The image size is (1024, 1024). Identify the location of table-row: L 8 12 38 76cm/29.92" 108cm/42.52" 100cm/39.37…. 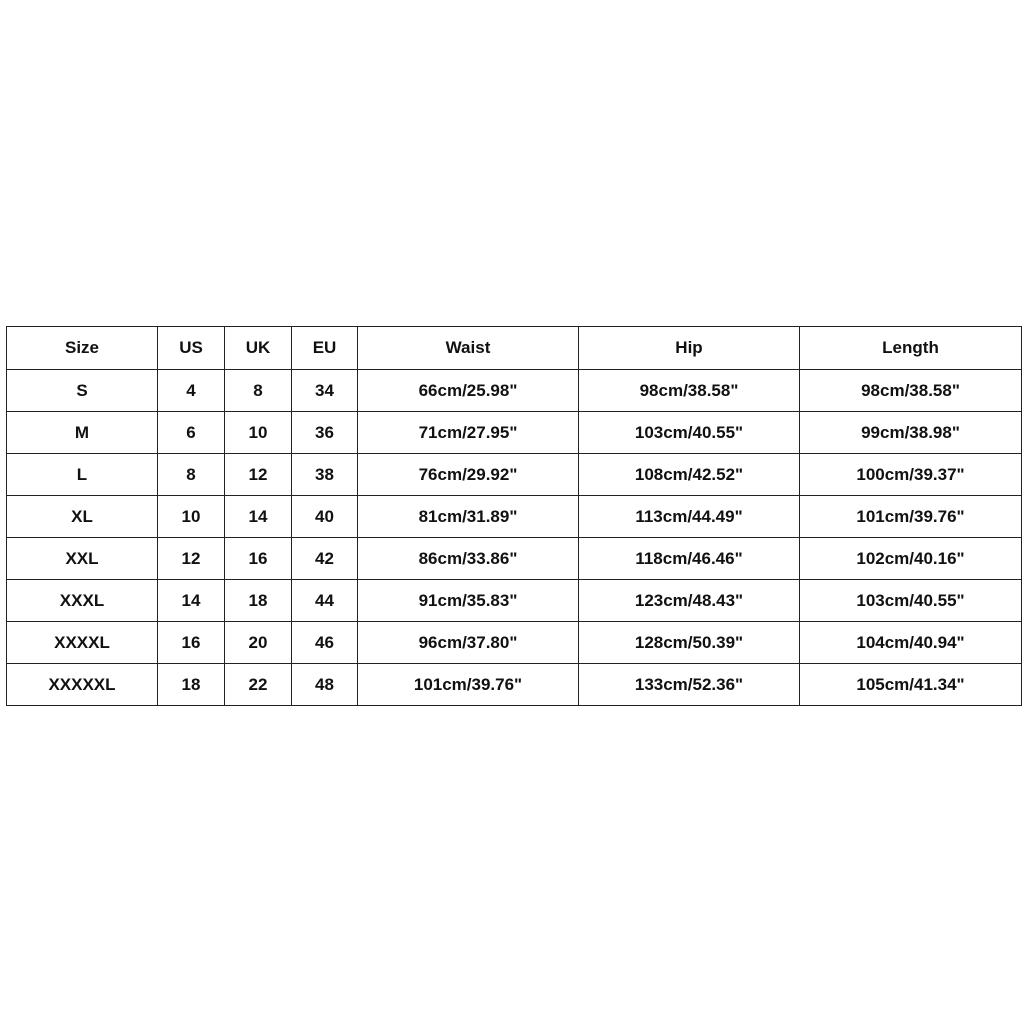
(514, 474).